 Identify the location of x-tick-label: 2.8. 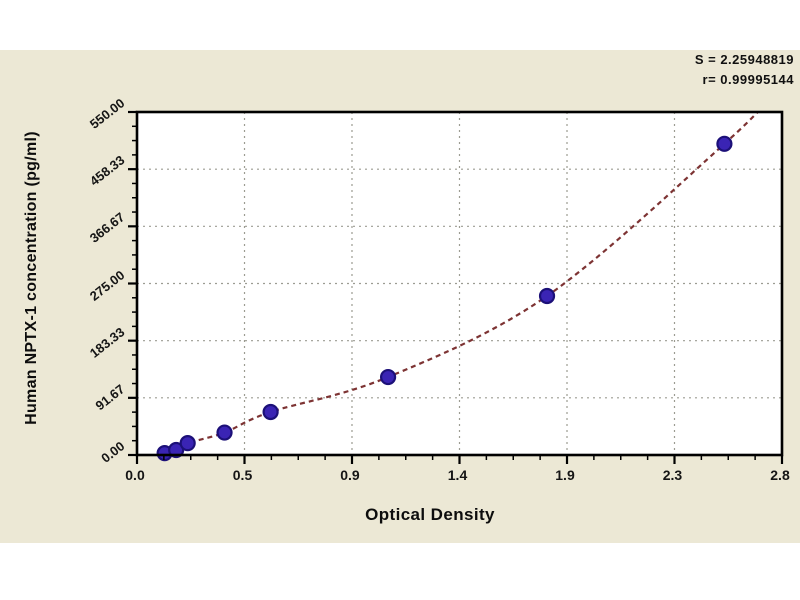
(780, 475).